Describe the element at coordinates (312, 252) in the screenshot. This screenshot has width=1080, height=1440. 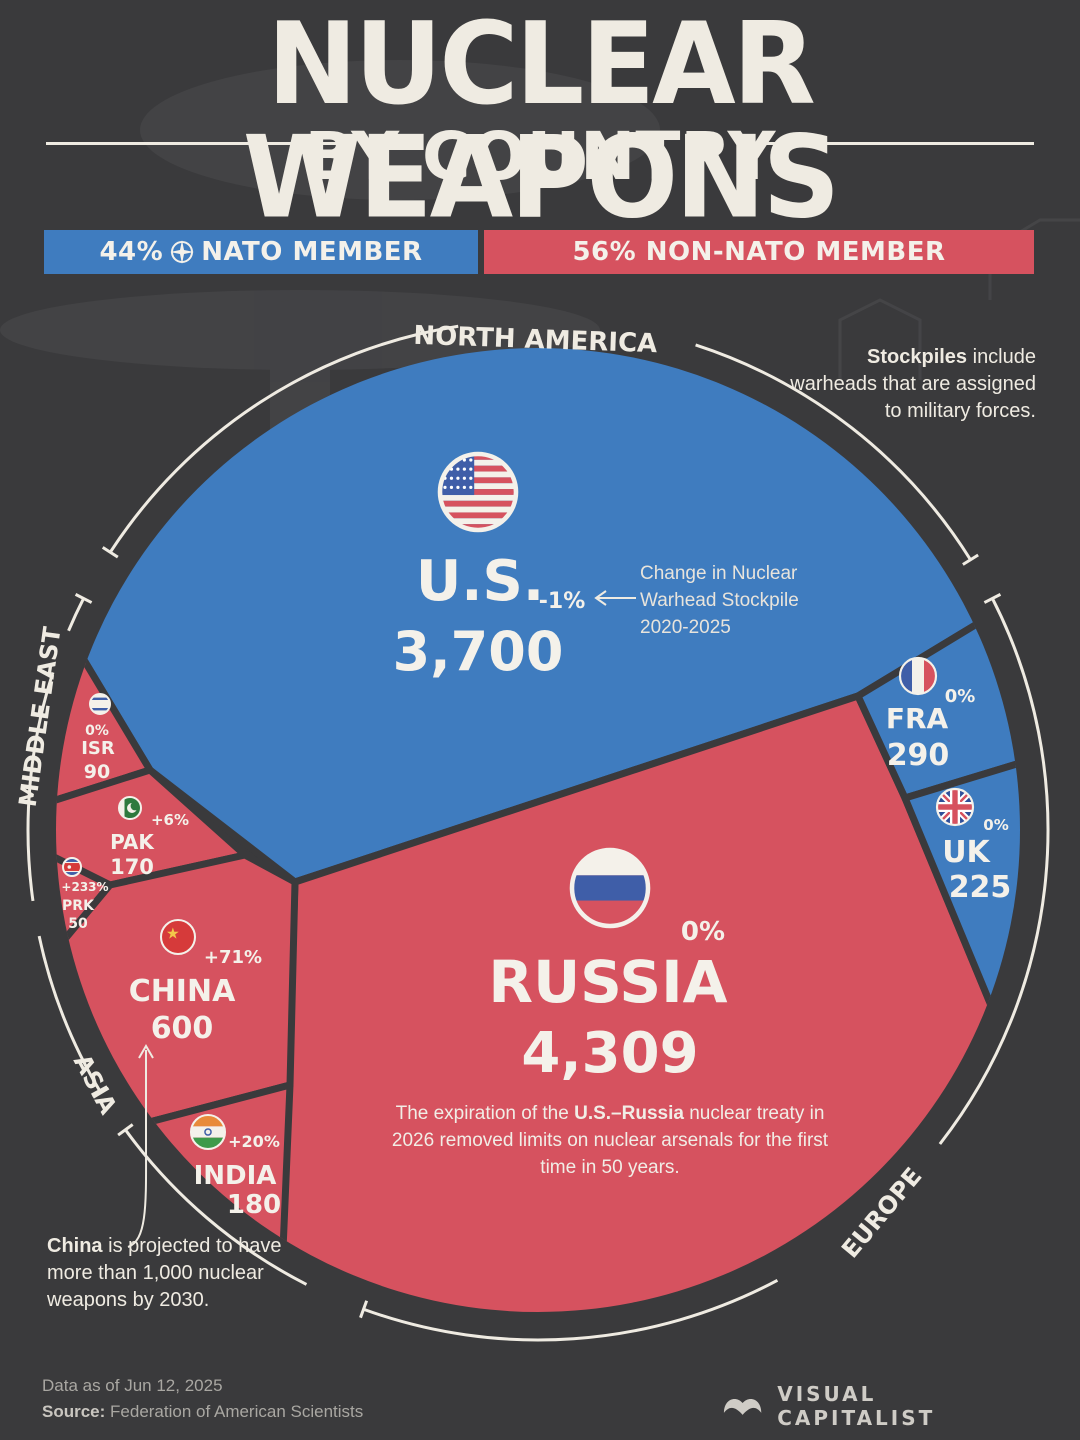
I see `legend-nato-label: NATO MEMBER` at that location.